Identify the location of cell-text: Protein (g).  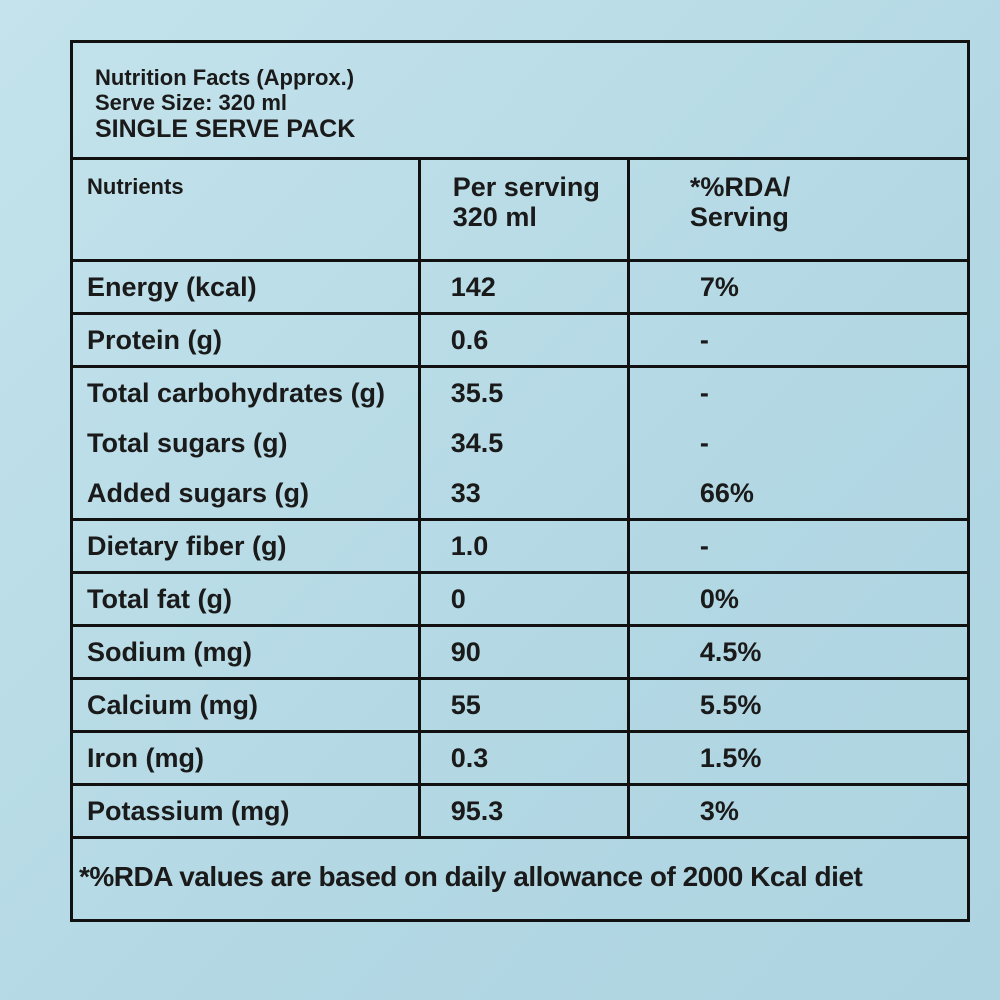
(154, 339).